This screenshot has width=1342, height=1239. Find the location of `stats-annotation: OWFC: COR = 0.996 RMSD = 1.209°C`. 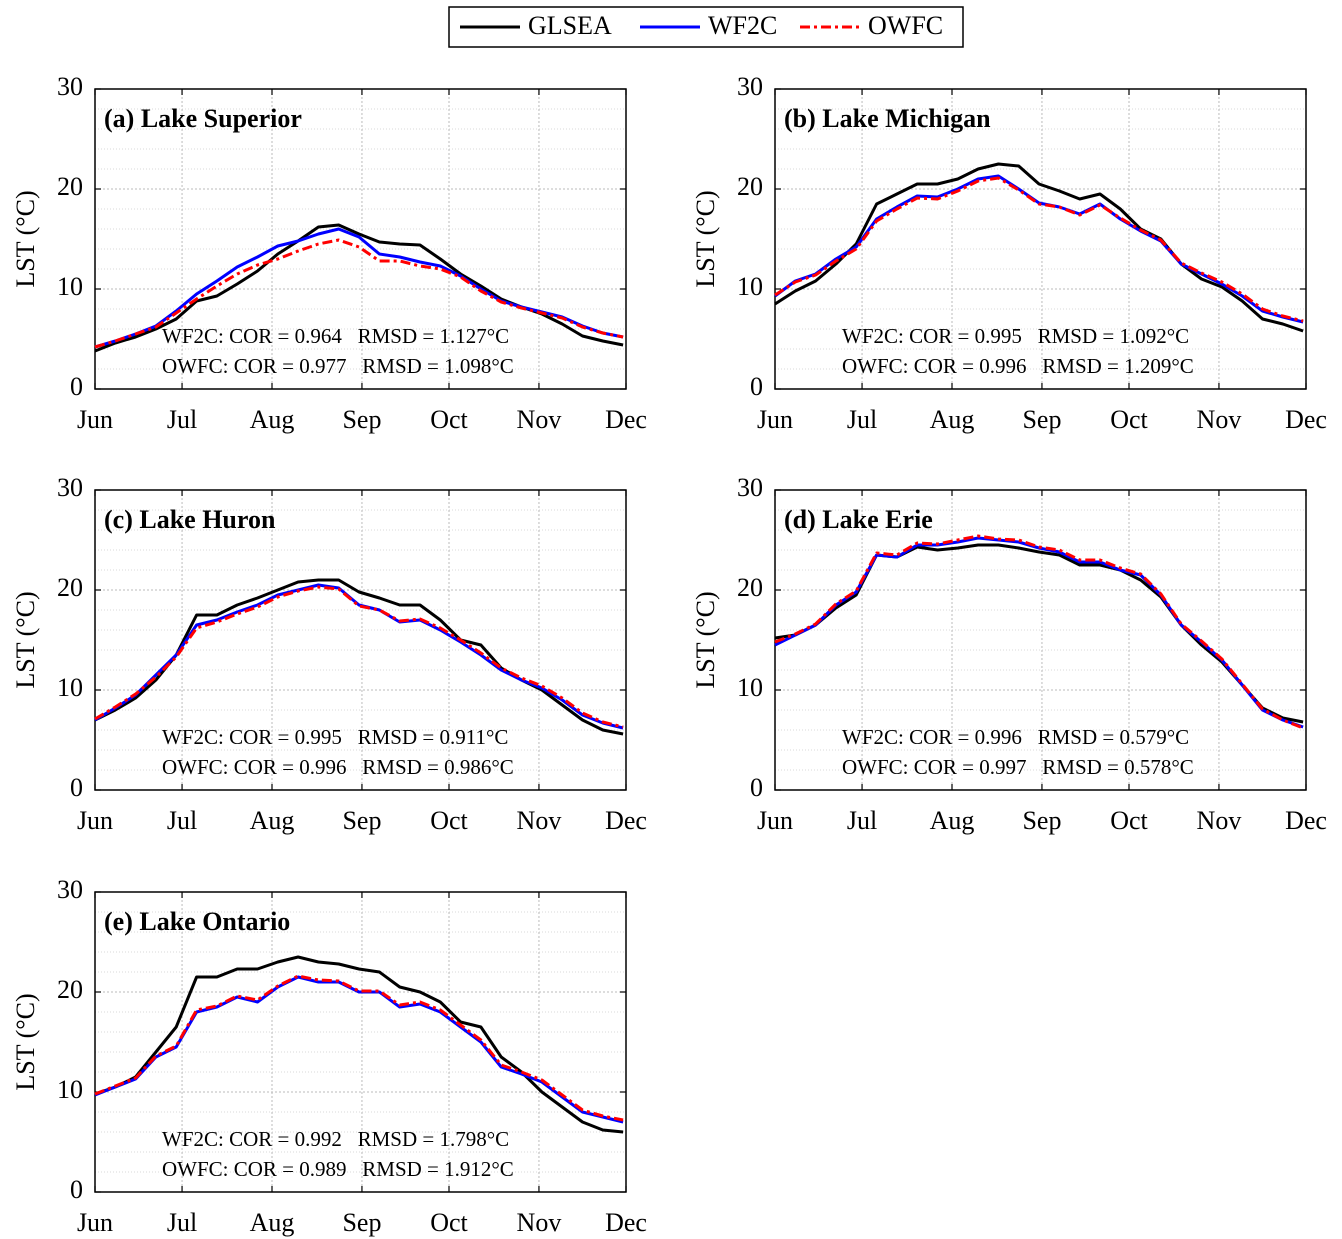

stats-annotation: OWFC: COR = 0.996 RMSD = 1.209°C is located at coordinates (1018, 366).